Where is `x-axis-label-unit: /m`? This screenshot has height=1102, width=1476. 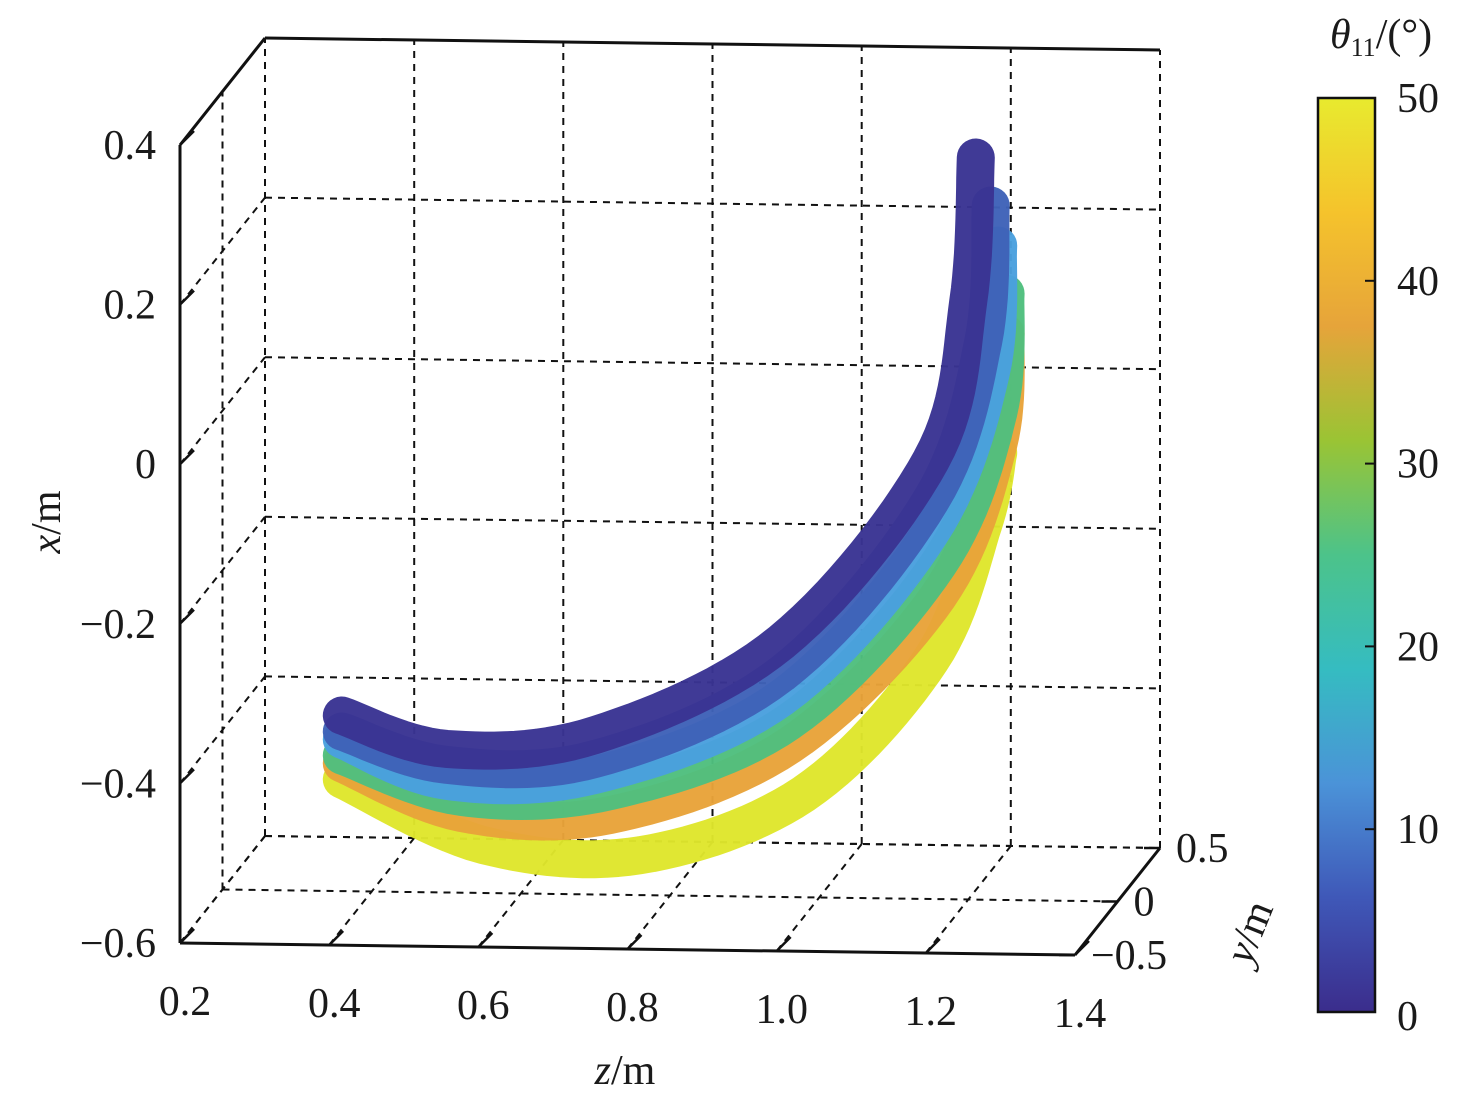 x-axis-label-unit: /m is located at coordinates (47, 512).